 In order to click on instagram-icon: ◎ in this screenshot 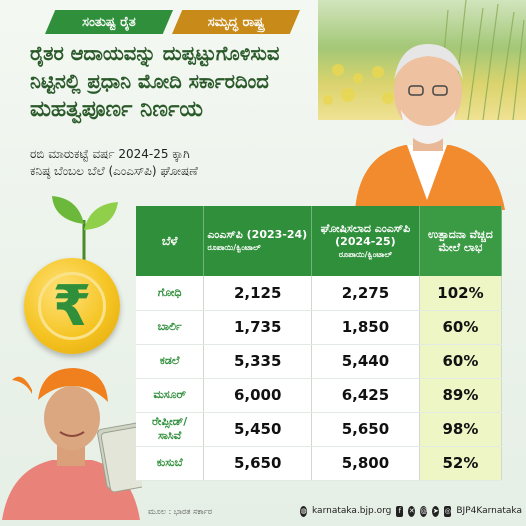, I will do `click(448, 511)`.